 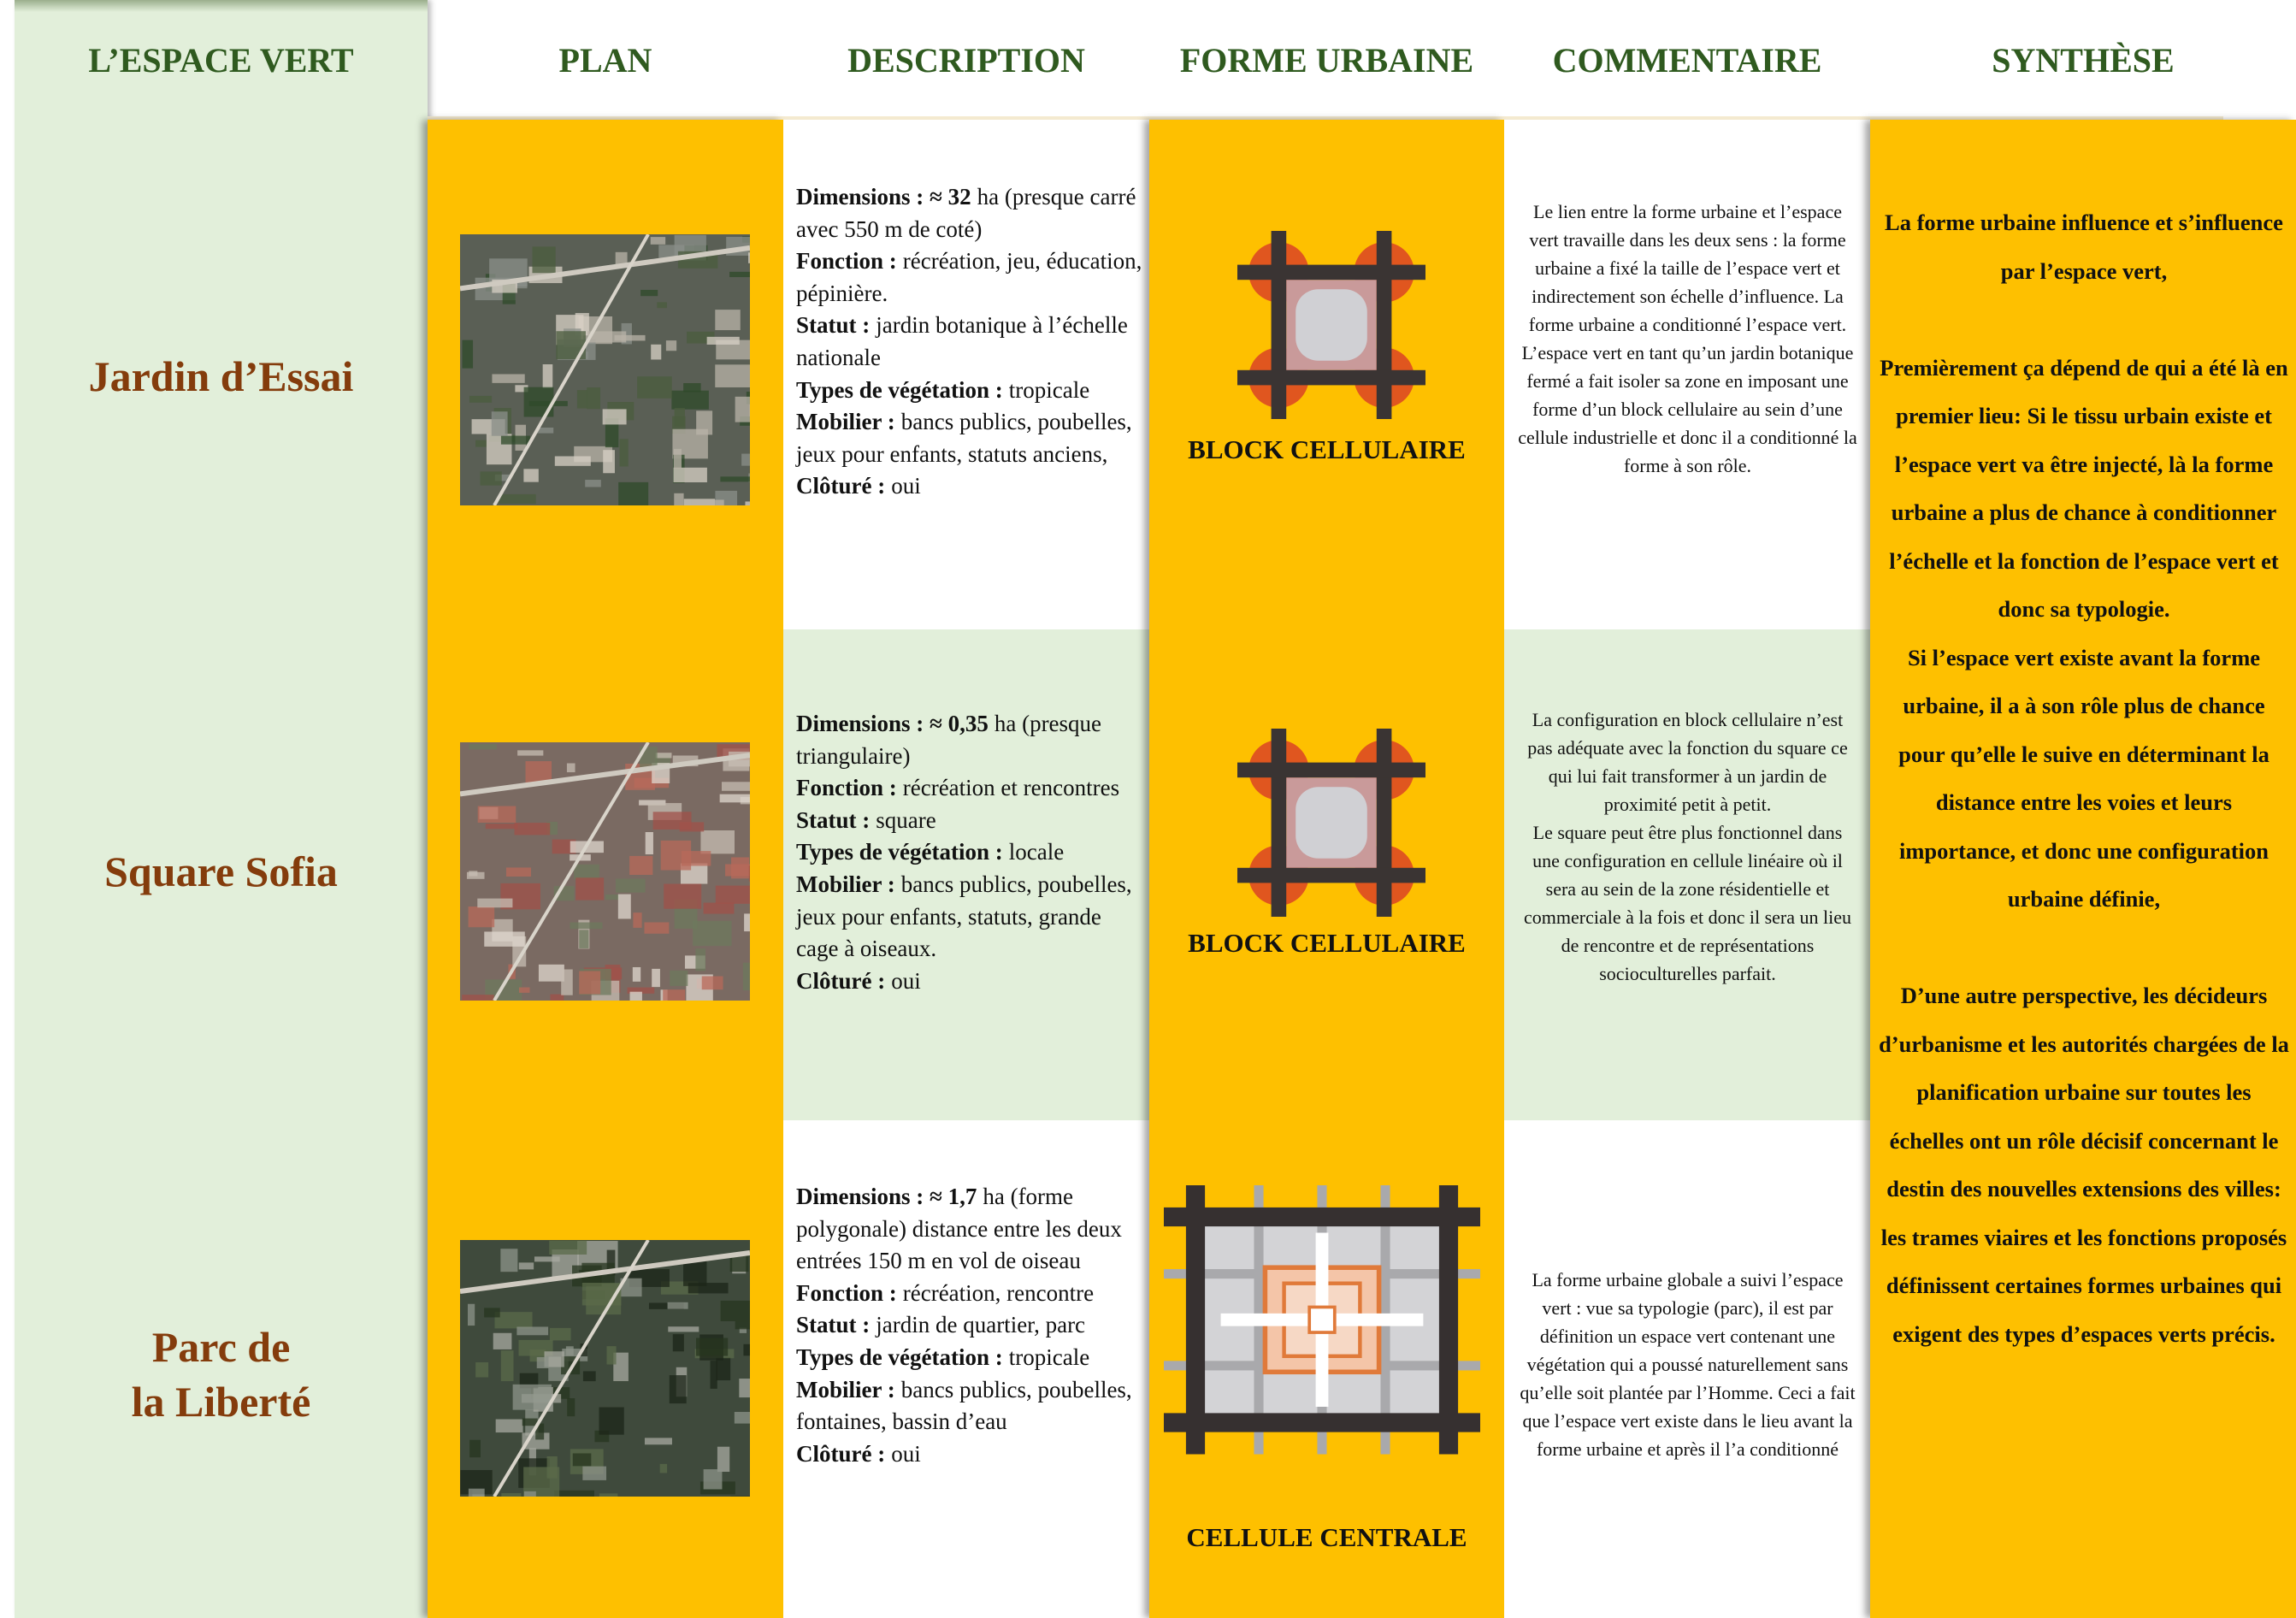 I want to click on description-text: locale, so click(x=1036, y=852).